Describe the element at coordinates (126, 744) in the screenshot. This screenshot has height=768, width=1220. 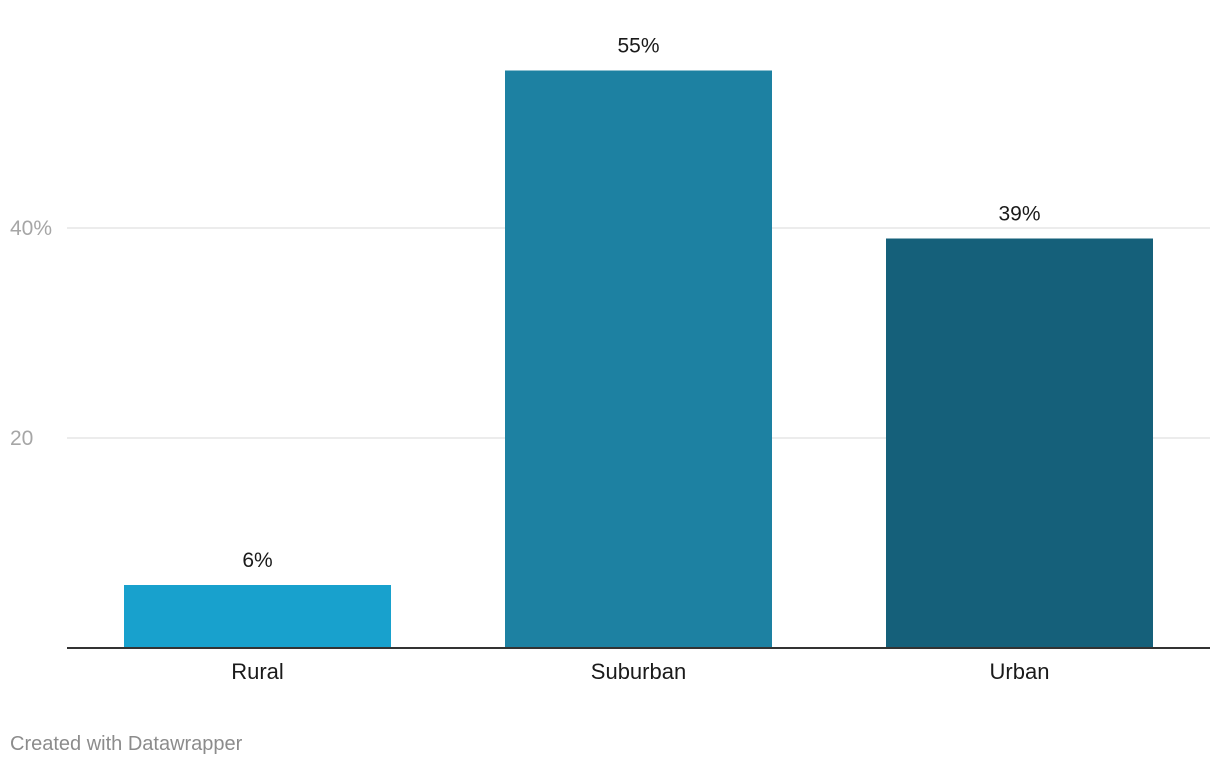
I see `datawrapper-credit: Created with Datawrapper` at that location.